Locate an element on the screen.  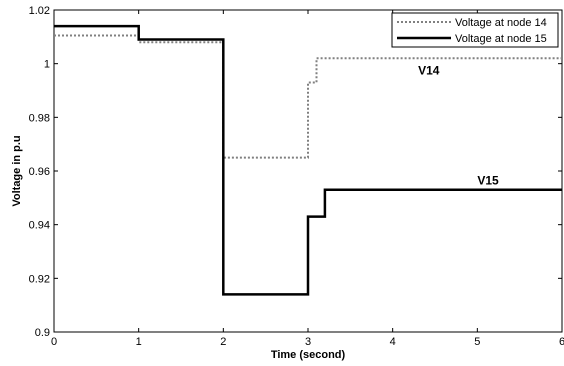
legend-label-node15: Voltage at node 15 is located at coordinates (501, 39).